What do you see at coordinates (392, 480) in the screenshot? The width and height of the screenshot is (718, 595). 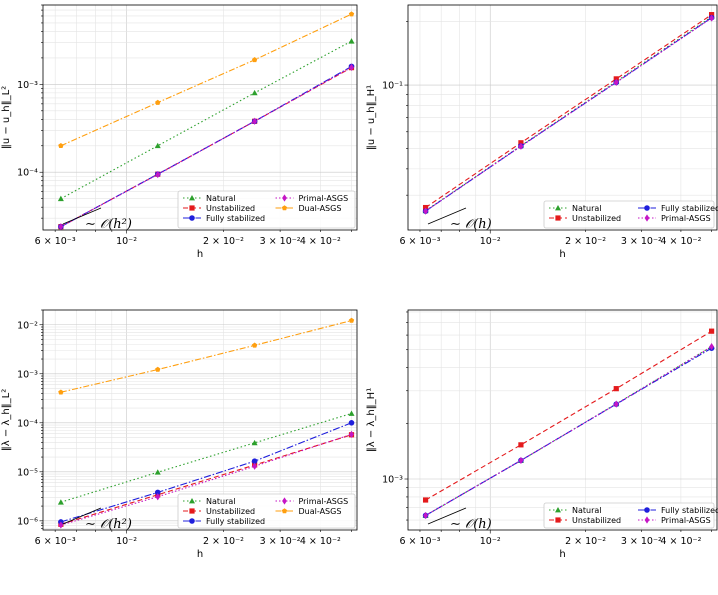 I see `y-tick-label: 10⁻³` at bounding box center [392, 480].